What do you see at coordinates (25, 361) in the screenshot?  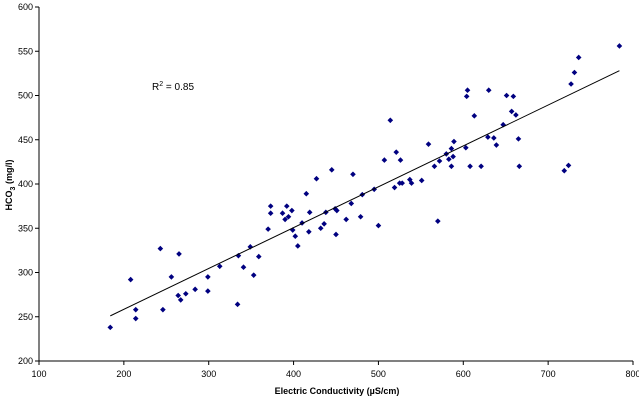 I see `y-tick-label: 200` at bounding box center [25, 361].